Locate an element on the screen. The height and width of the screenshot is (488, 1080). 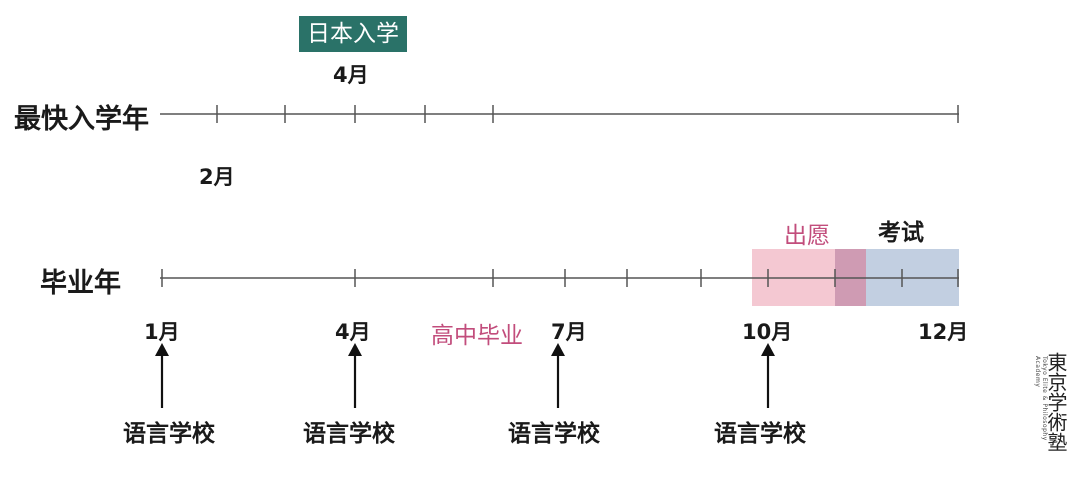
month-label-4: 4月 is located at coordinates (353, 332).